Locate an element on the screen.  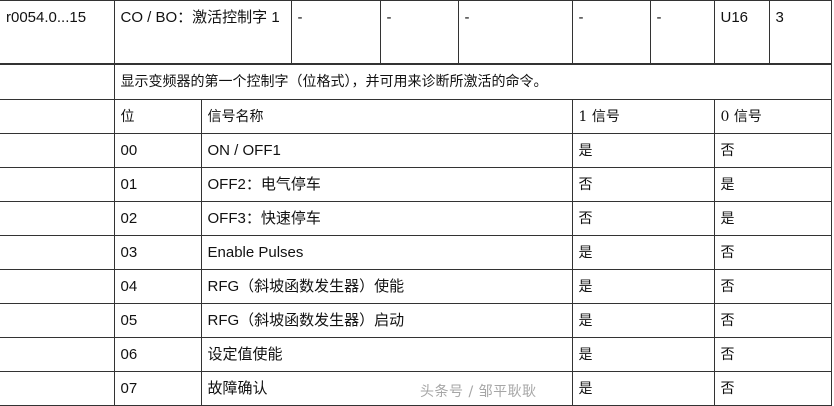
bit-cell: 06 is located at coordinates (157, 354).